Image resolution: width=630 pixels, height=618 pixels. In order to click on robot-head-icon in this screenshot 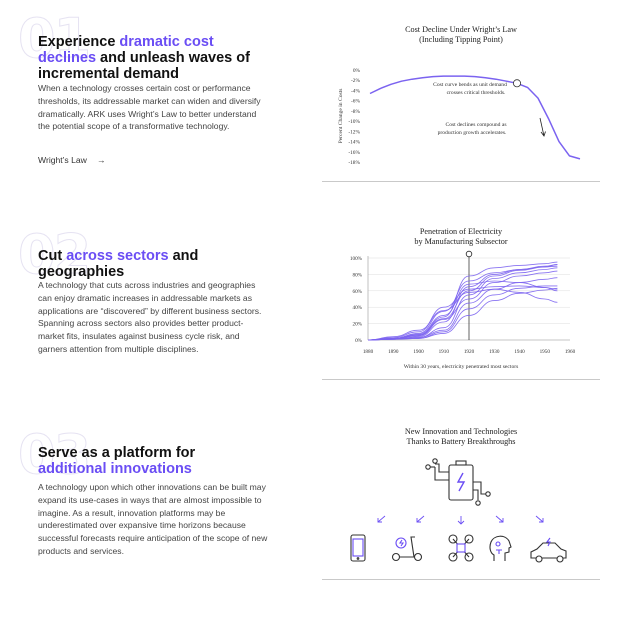, I will do `click(500, 548)`.